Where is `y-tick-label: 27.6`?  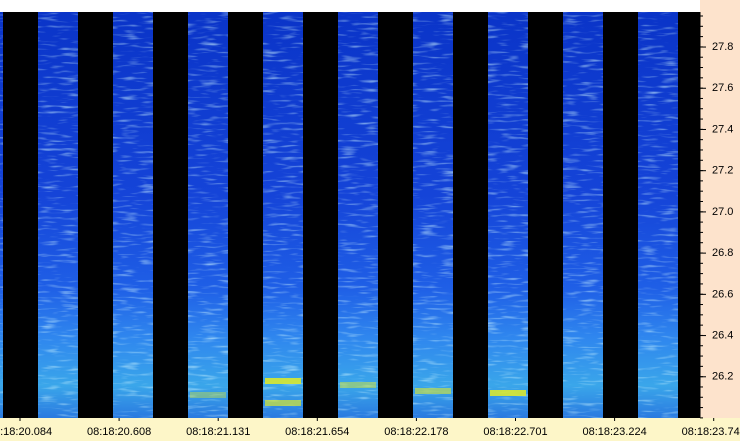 y-tick-label: 27.6 is located at coordinates (722, 88).